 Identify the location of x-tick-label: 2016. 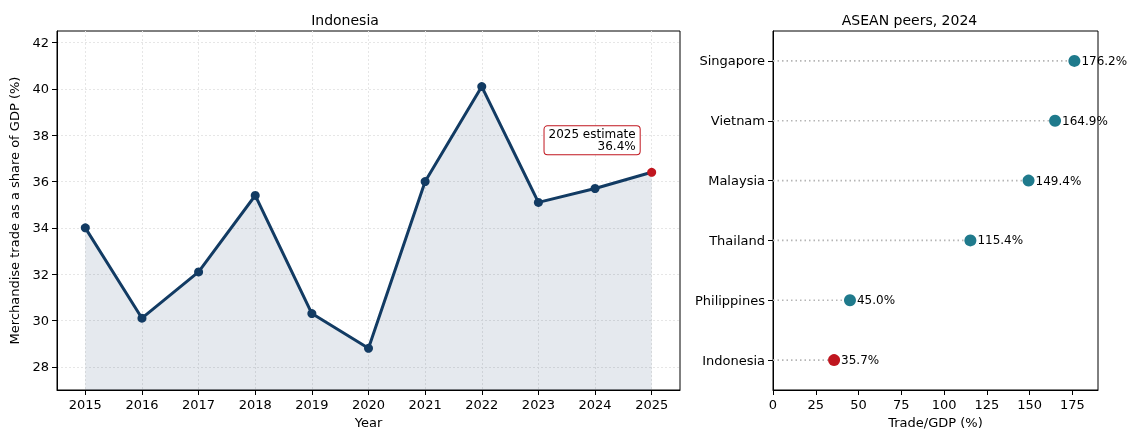
(142, 404).